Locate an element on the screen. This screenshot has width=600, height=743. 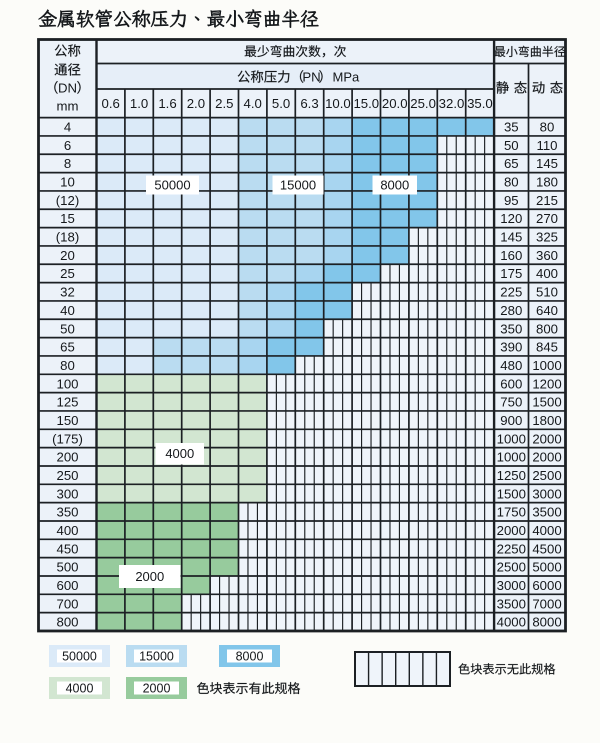
svg-text: (175) is located at coordinates (67, 438).